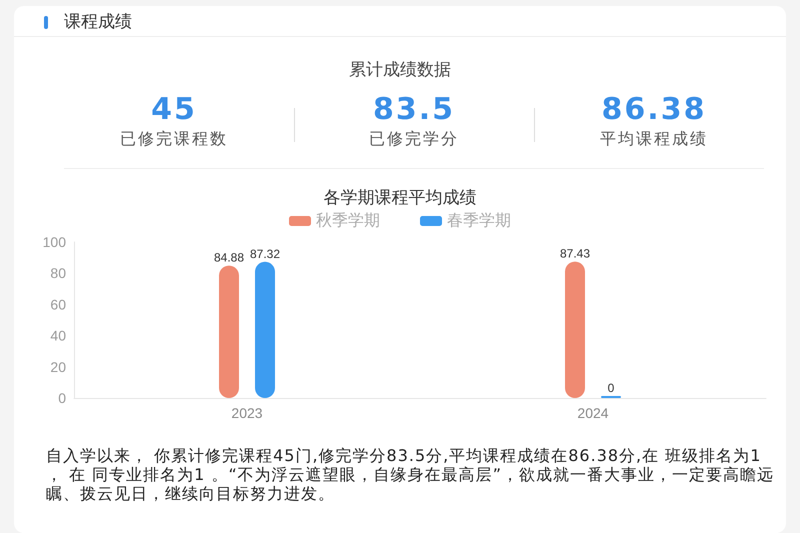 The image size is (800, 533). Describe the element at coordinates (348, 221) in the screenshot. I see `legend-label: 秋季学期` at that location.